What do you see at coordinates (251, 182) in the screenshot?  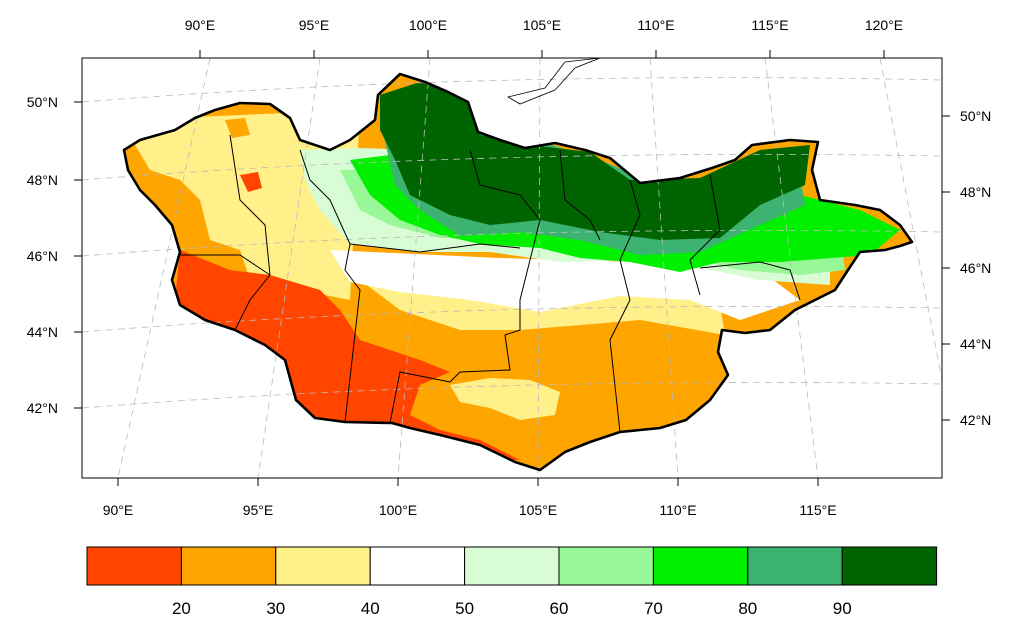 I see `band-20-30-north-patch` at bounding box center [251, 182].